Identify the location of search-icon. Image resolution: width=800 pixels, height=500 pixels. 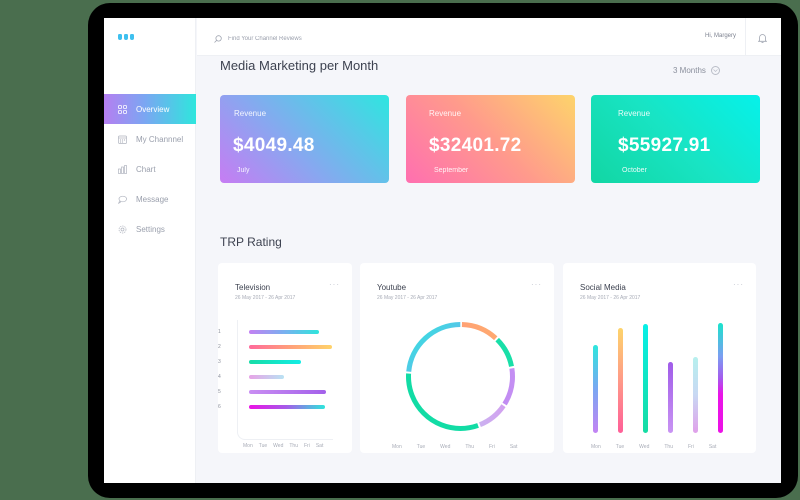
(218, 39).